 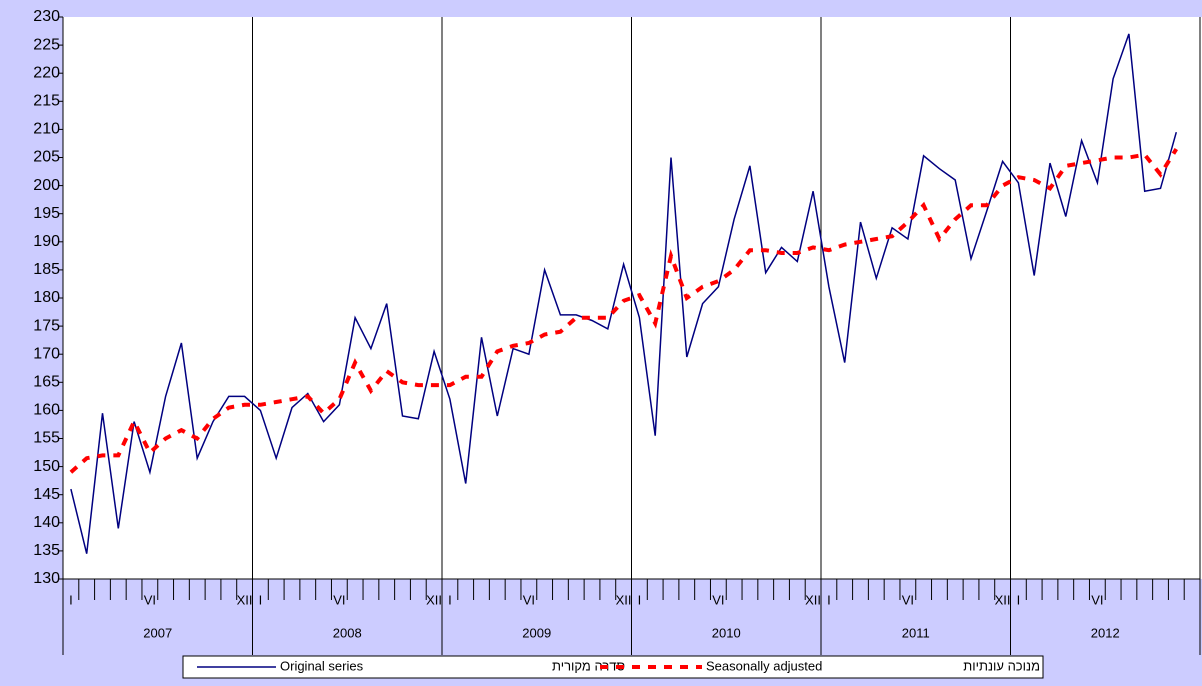 What do you see at coordinates (46, 578) in the screenshot?
I see `y-tick-label: 130` at bounding box center [46, 578].